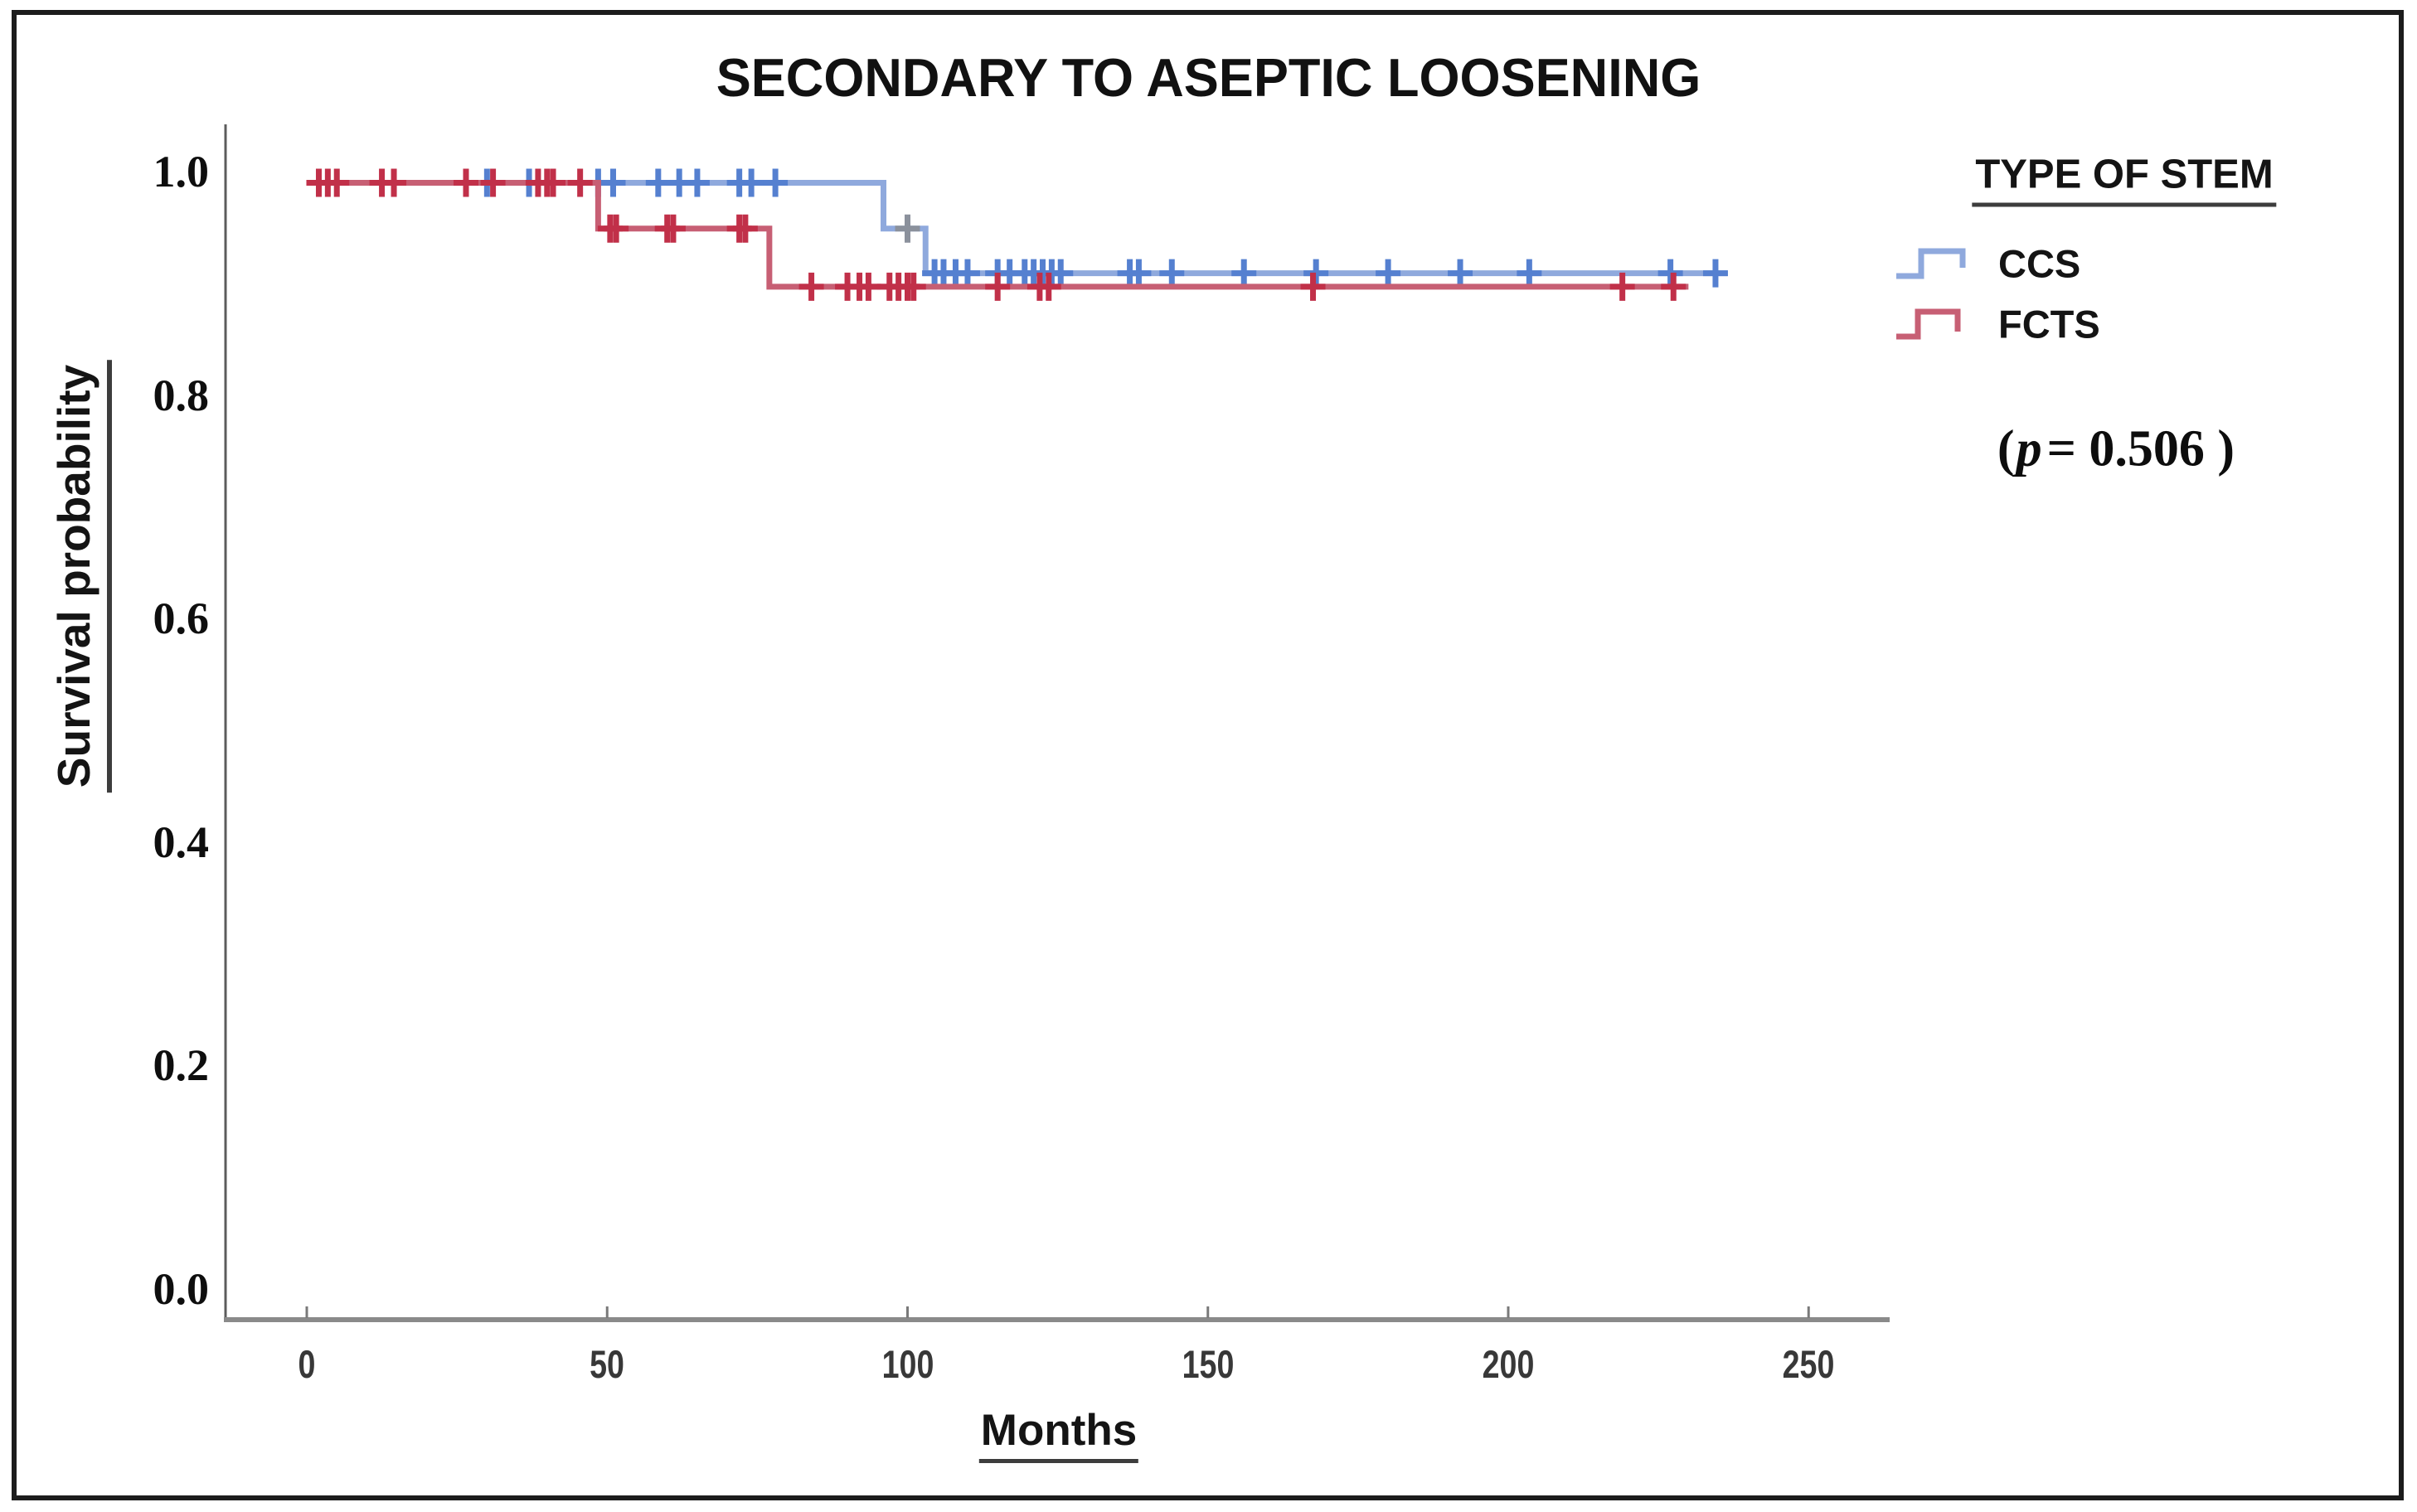 The height and width of the screenshot is (1512, 2417). Describe the element at coordinates (1208, 77) in the screenshot. I see `chart-title: SECONDARY TO ASEPTIC LOOSENING` at that location.